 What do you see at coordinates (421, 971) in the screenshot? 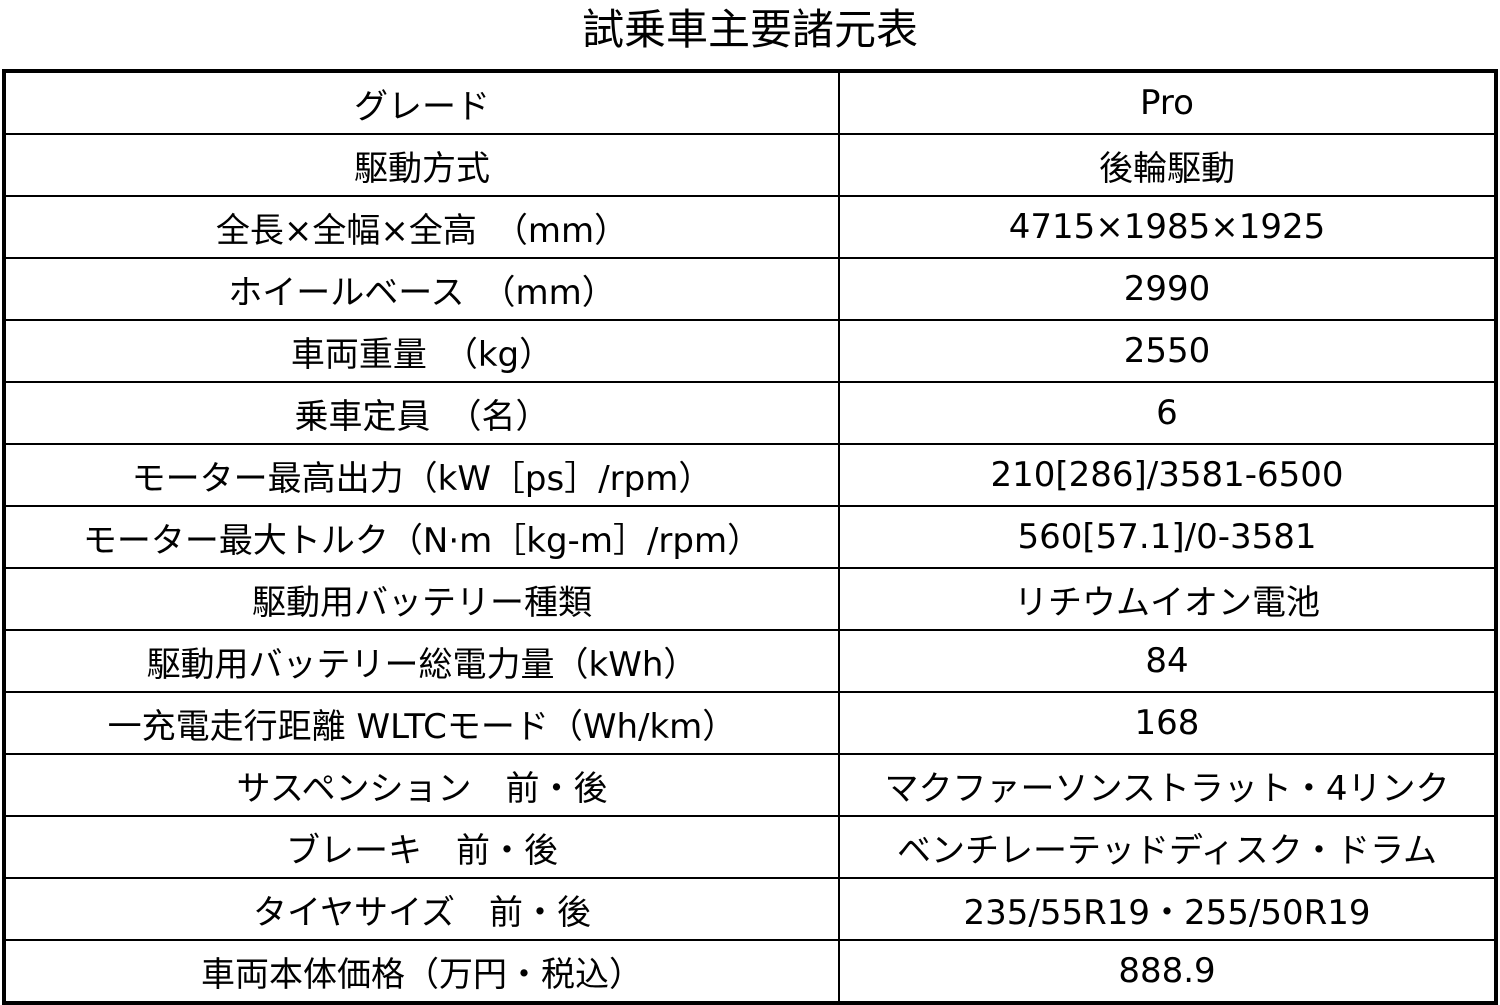
I see `spec-label: 車両本体価格（万円・税込）` at bounding box center [421, 971].